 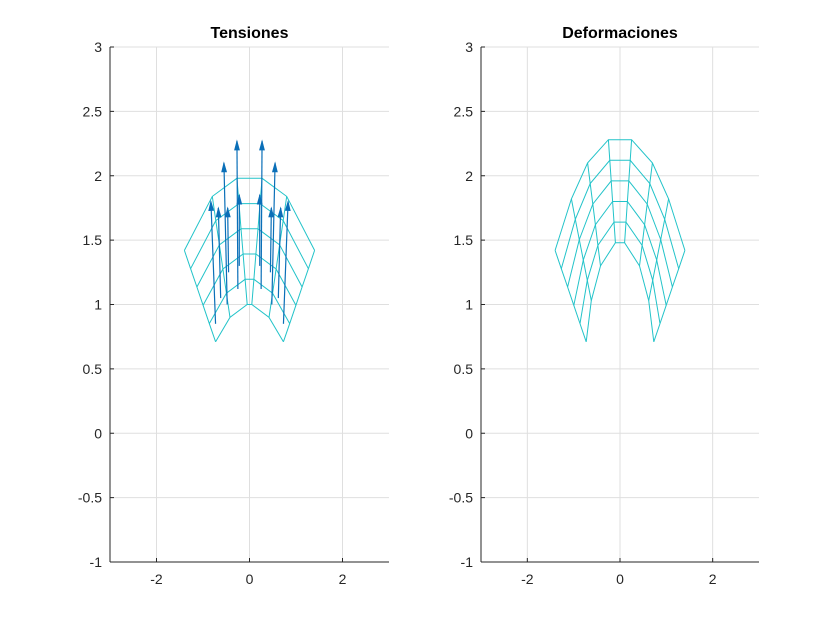 I want to click on axes-title-tensiones: Tensiones, so click(x=250, y=33).